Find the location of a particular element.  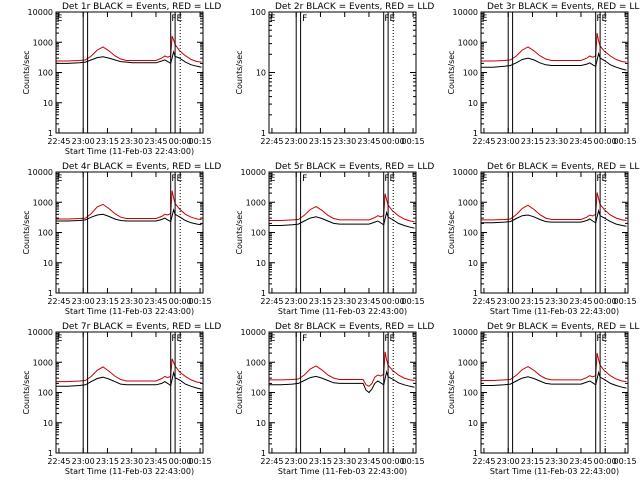

chart-title: Det 3r BLACK = Events, RED = LLD is located at coordinates (563, 7).